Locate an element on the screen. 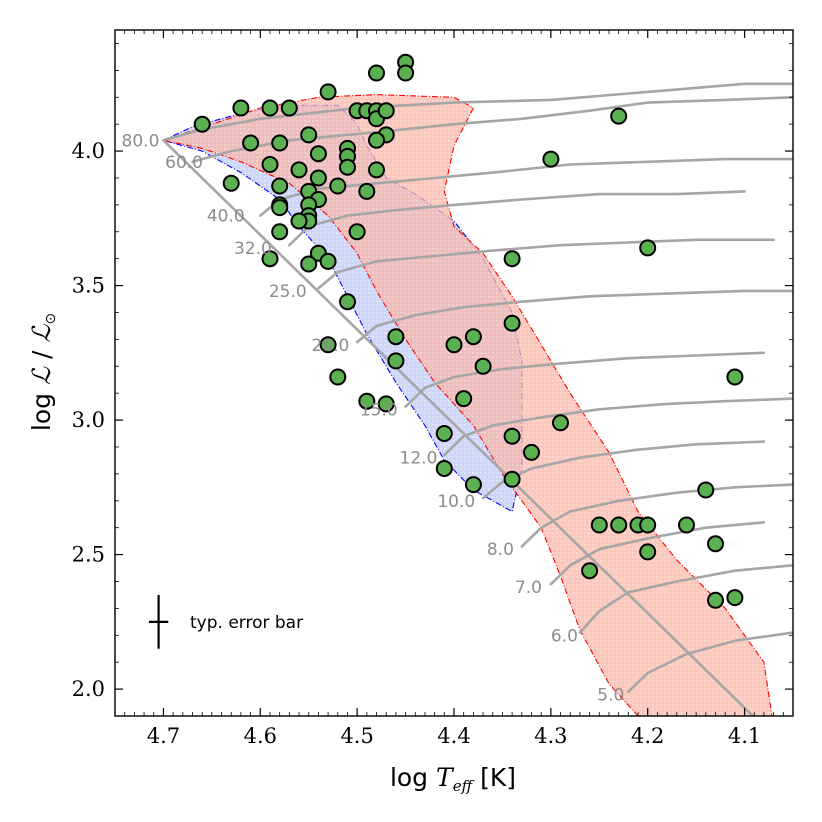 The image size is (822, 822). track-80.0 is located at coordinates (477, 112).